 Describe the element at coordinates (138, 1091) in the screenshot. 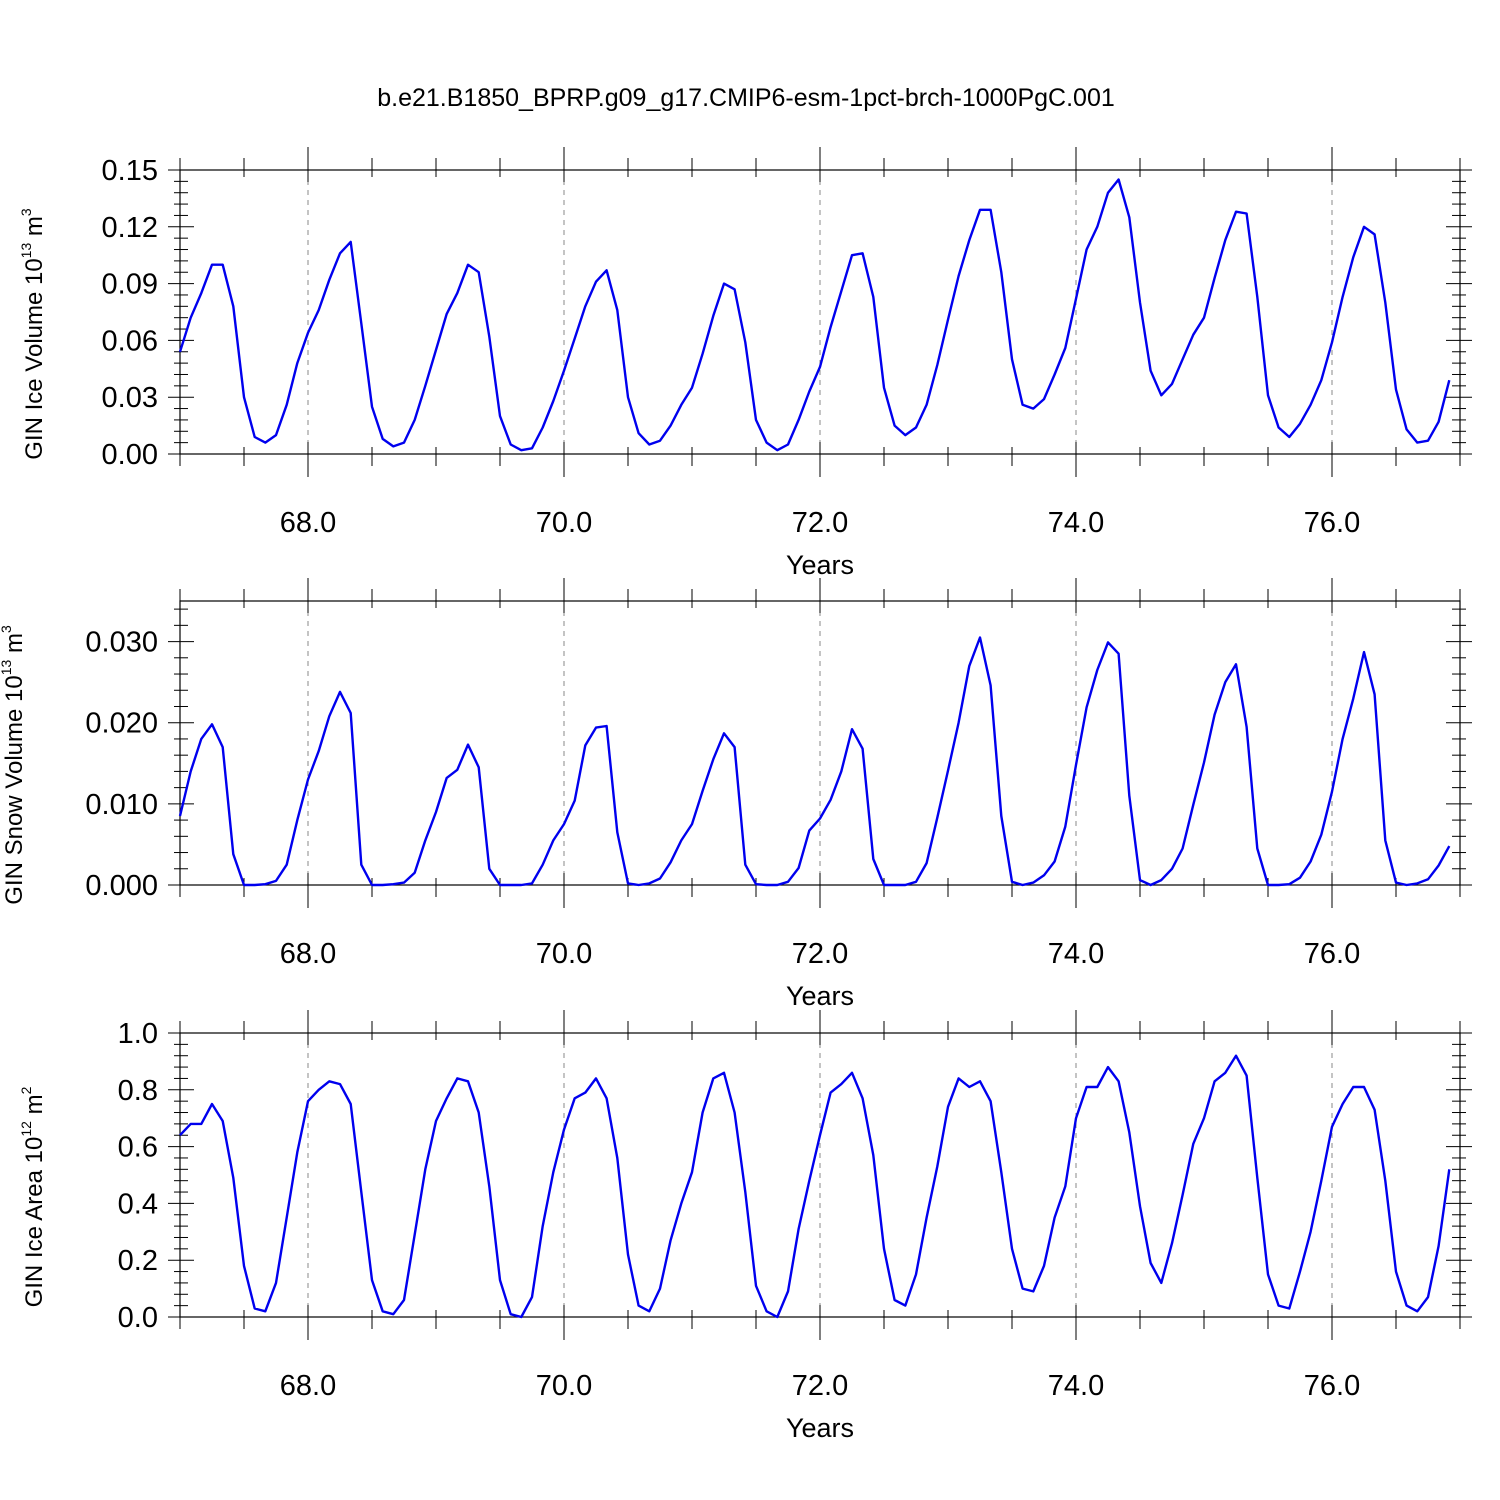

I see `y-tick-label: 0.8` at that location.